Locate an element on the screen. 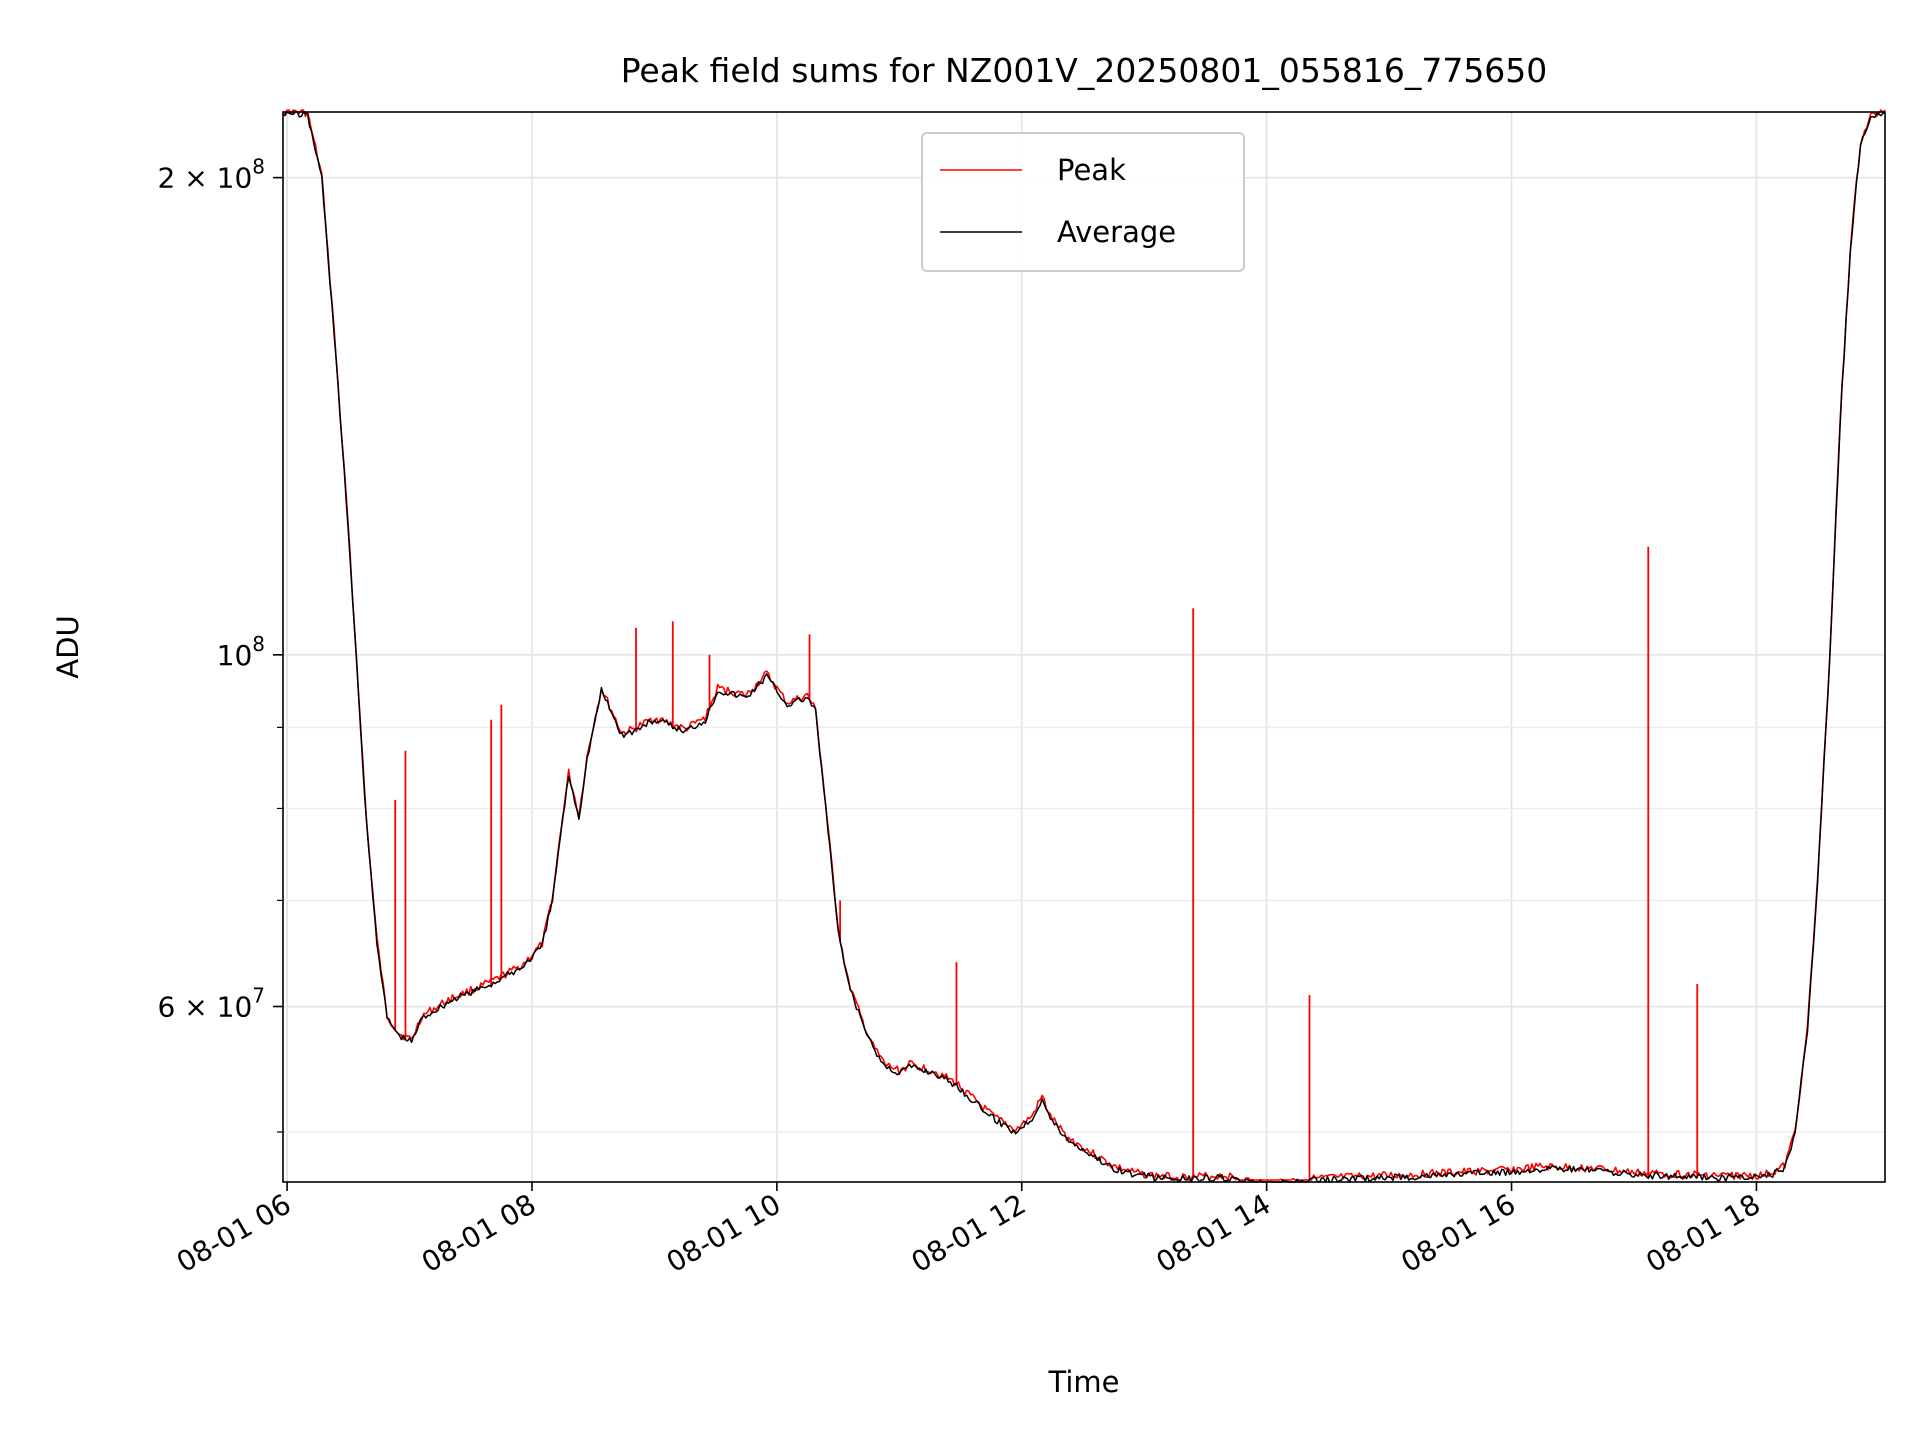 Image resolution: width=1920 pixels, height=1440 pixels. legend-label-average: Average is located at coordinates (1116, 232).